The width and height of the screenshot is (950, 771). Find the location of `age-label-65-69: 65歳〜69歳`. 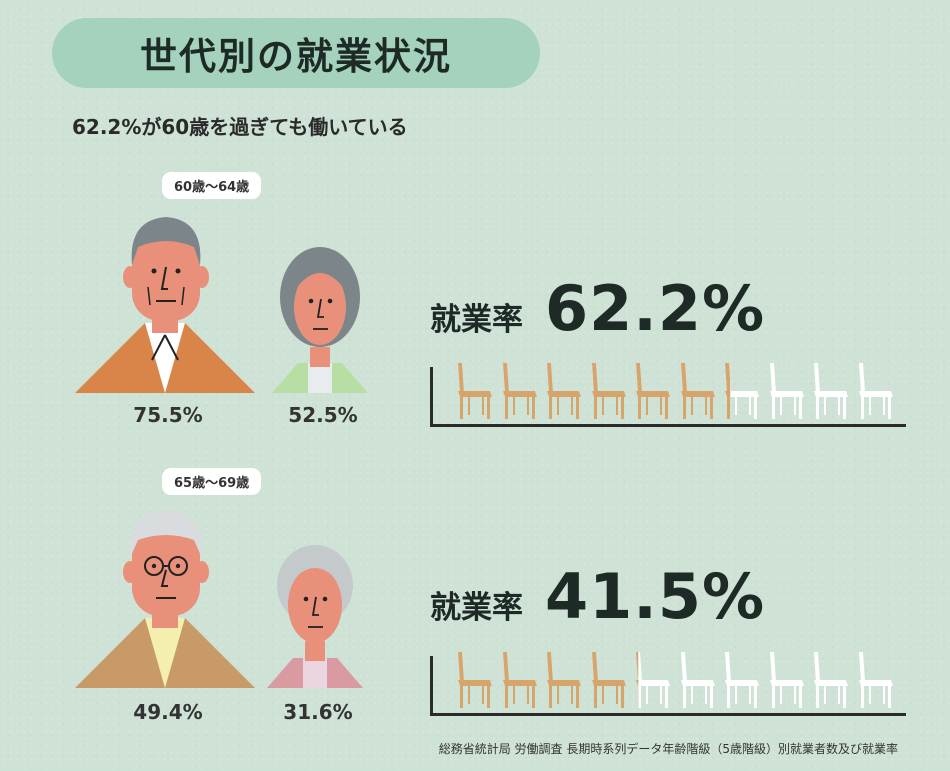

age-label-65-69: 65歳〜69歳 is located at coordinates (212, 481).